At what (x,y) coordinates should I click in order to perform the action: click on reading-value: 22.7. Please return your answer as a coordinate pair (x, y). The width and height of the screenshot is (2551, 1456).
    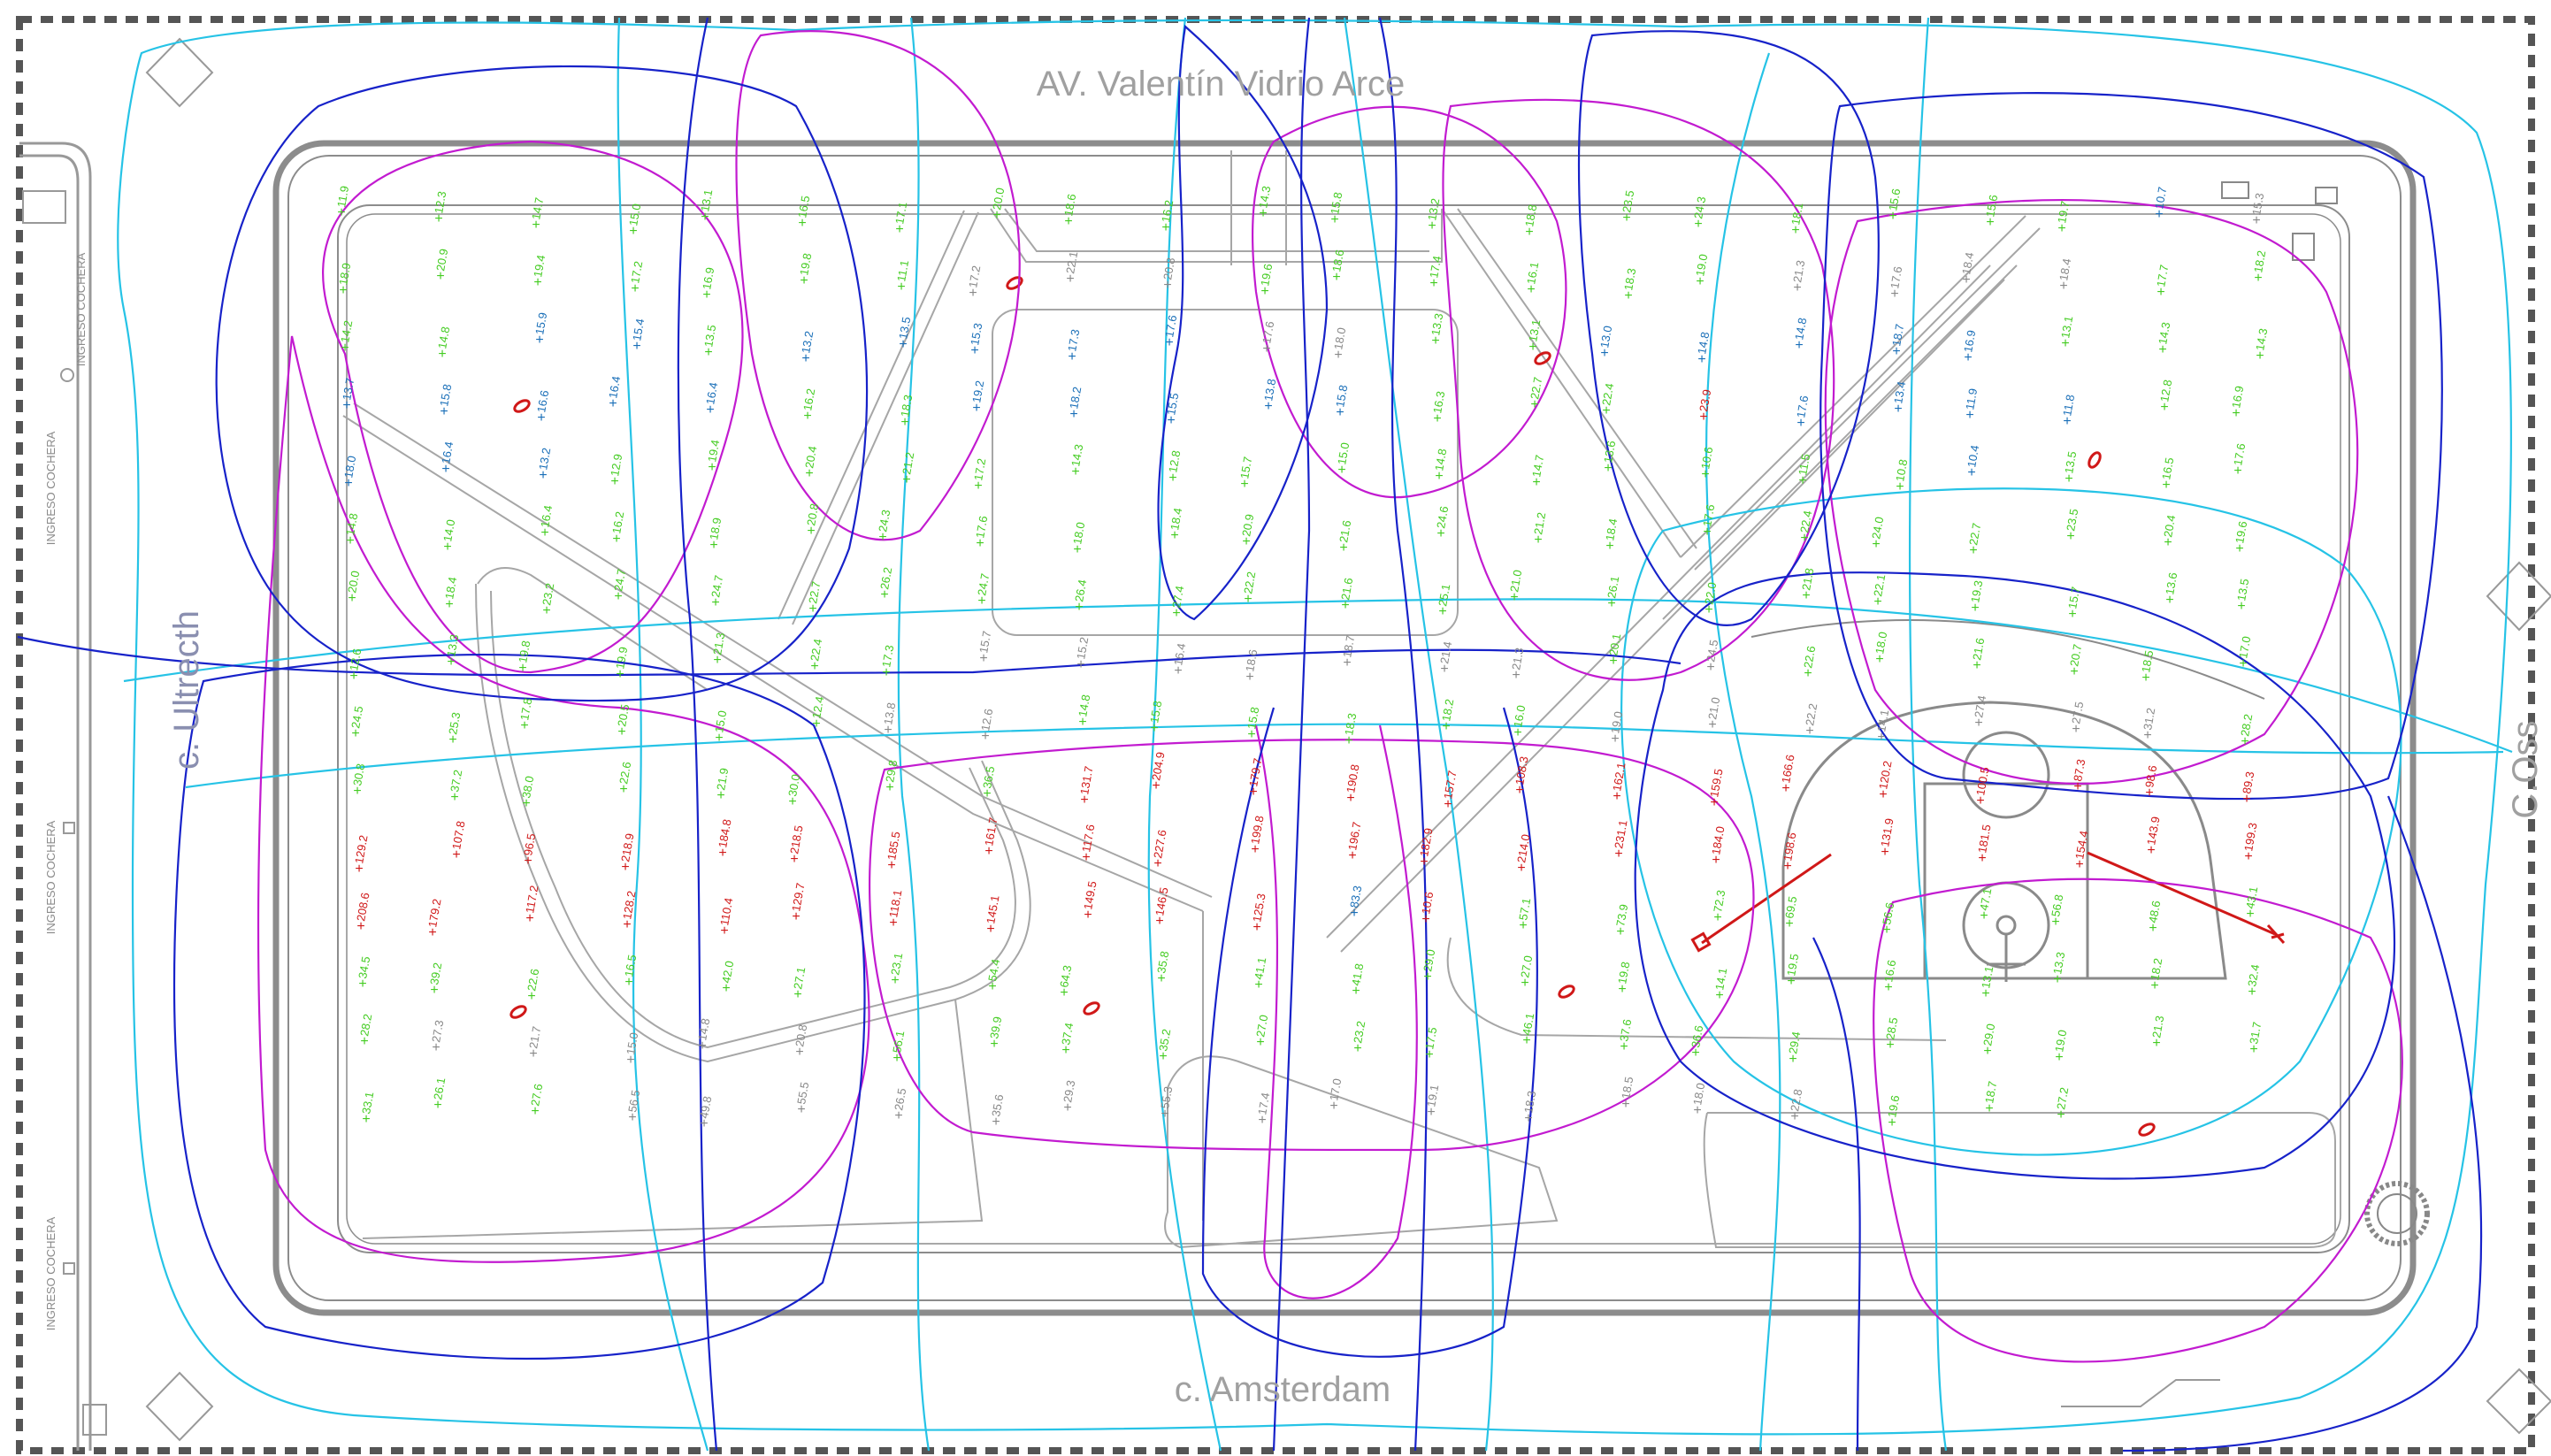
    Looking at the image, I should click on (1536, 388).